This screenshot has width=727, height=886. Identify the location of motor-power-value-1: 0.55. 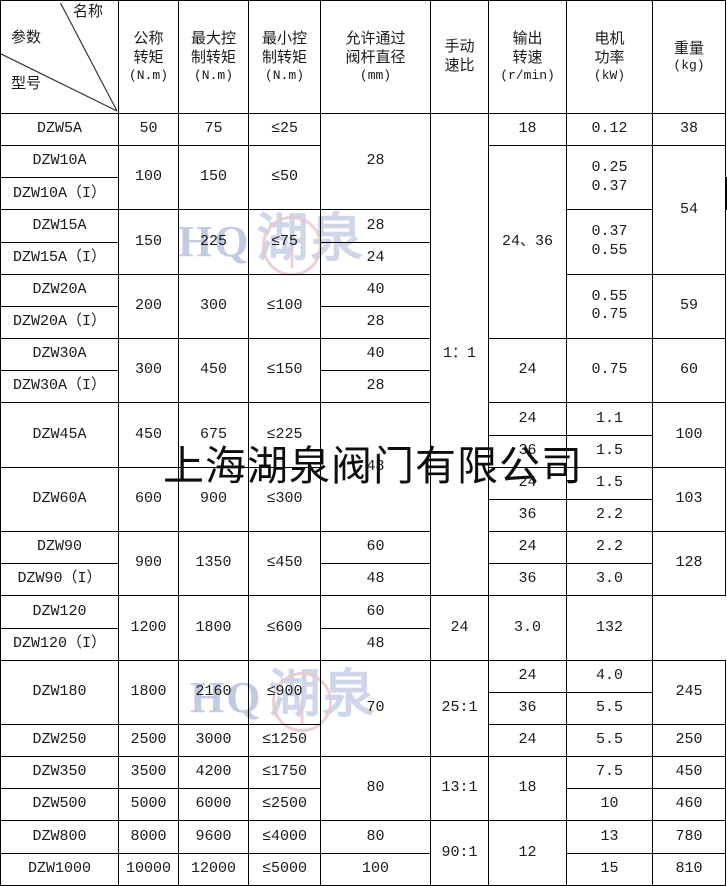
(609, 296).